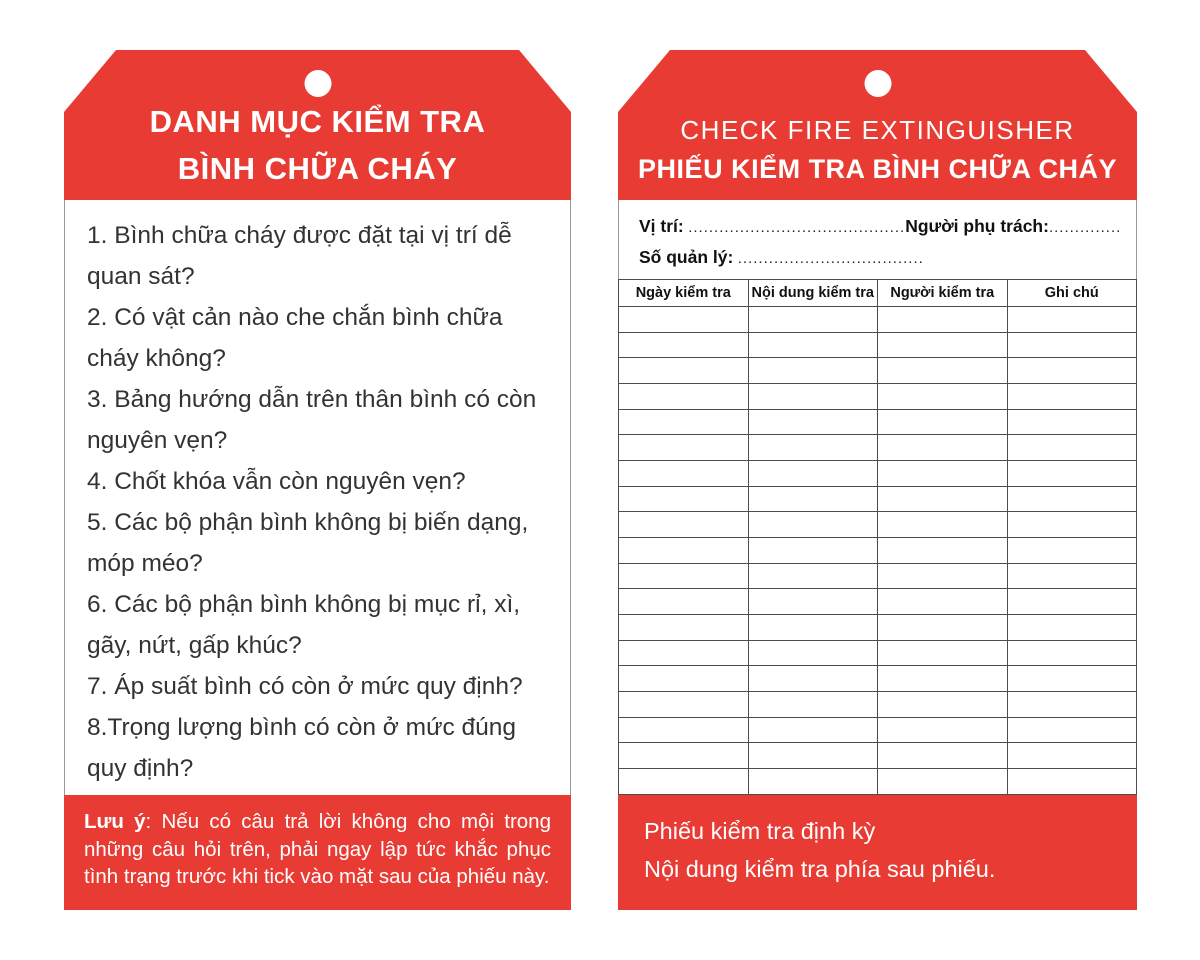 The height and width of the screenshot is (960, 1200). Describe the element at coordinates (877, 83) in the screenshot. I see `punch-hole-icon` at that location.